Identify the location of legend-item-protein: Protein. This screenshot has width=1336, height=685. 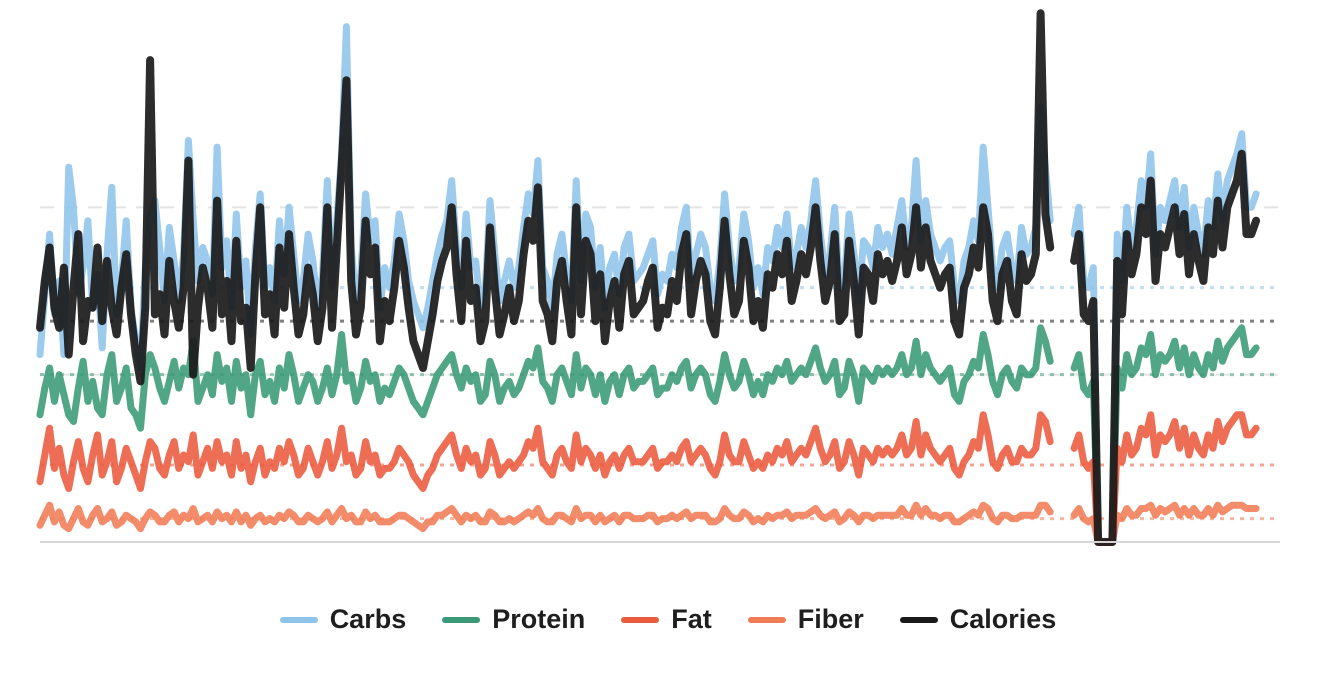
(513, 619).